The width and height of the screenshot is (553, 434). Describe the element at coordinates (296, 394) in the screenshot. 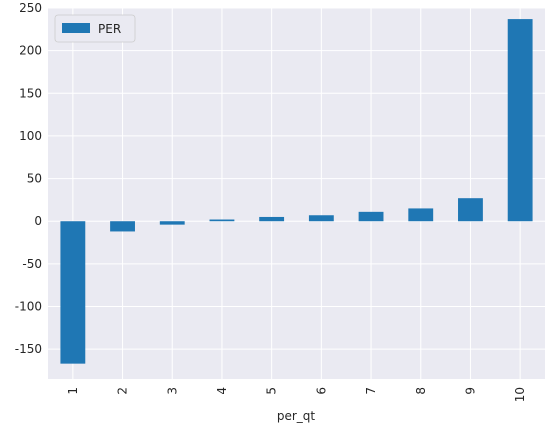

I see `x-axis-ticks: 1 2 3 4 5 6 7 8 9 10` at that location.